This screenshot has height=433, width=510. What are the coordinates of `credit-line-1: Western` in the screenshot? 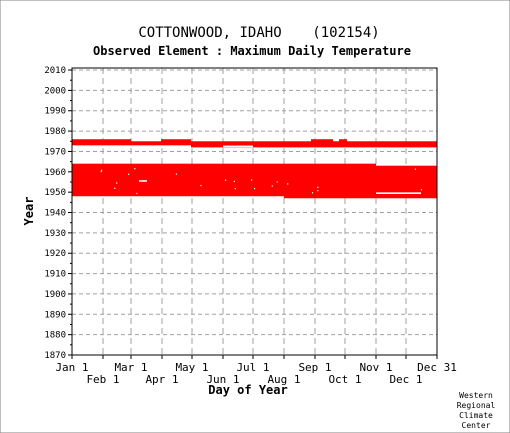 It's located at (476, 395).